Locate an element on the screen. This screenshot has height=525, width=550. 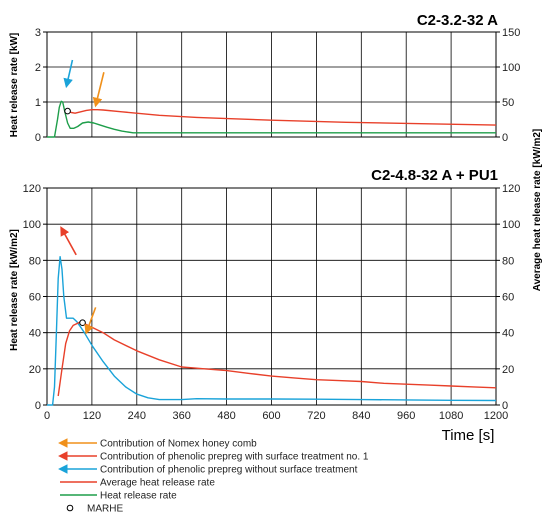
y-tick-right-150: 150 is located at coordinates (511, 33).